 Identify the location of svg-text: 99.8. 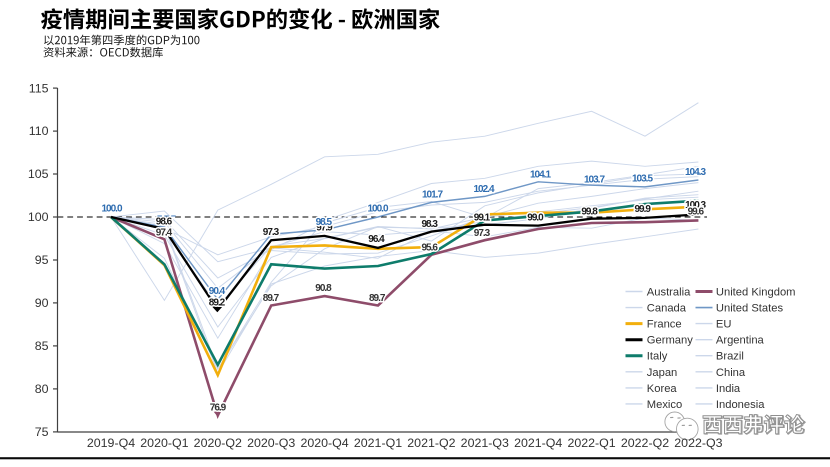
(589, 211).